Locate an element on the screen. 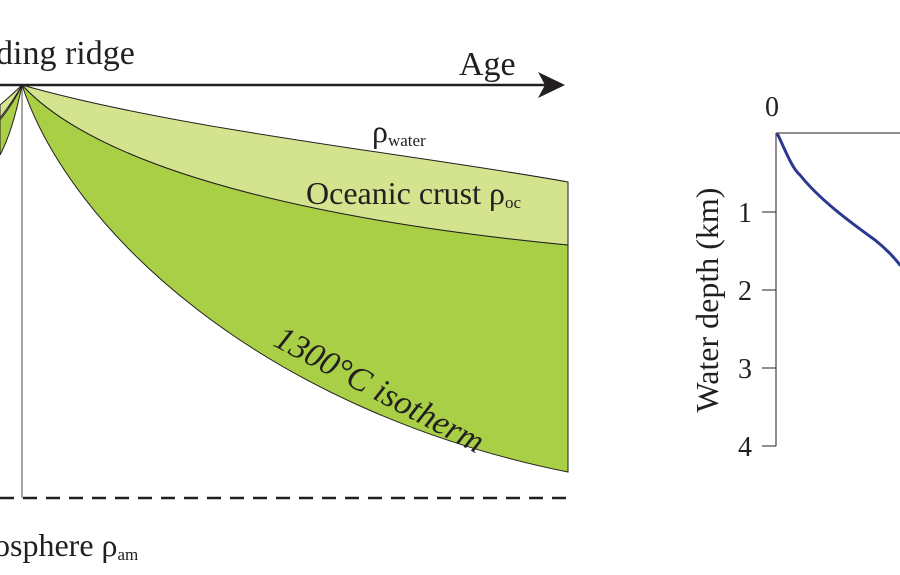  y-axis-label: Water depth (km) is located at coordinates (707, 300).